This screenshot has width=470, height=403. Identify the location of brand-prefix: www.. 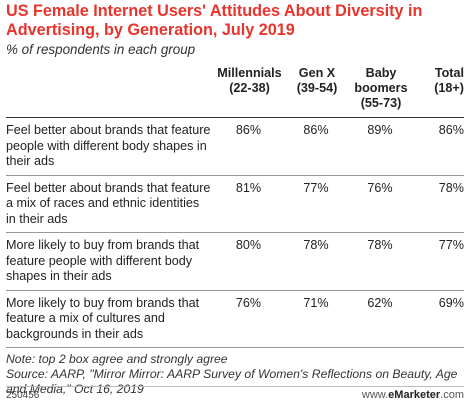
(375, 395).